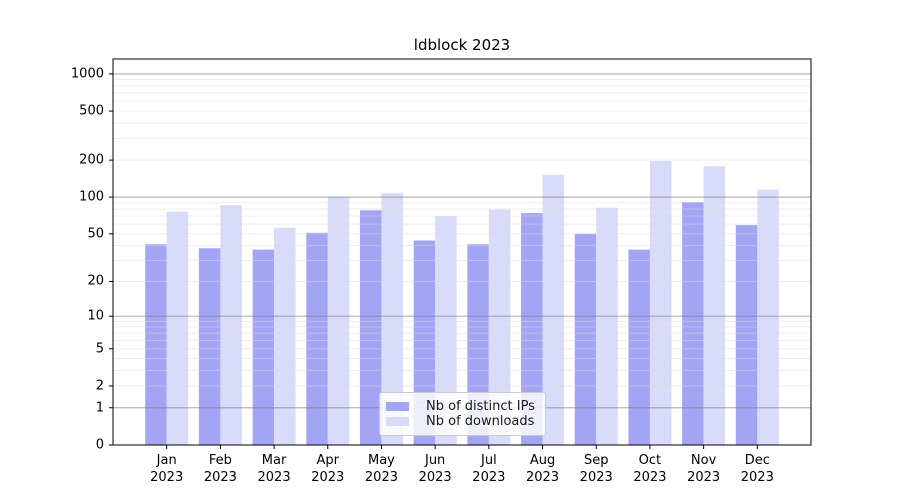 The image size is (900, 500). What do you see at coordinates (714, 305) in the screenshot?
I see `bar-downloads-nov-2023` at bounding box center [714, 305].